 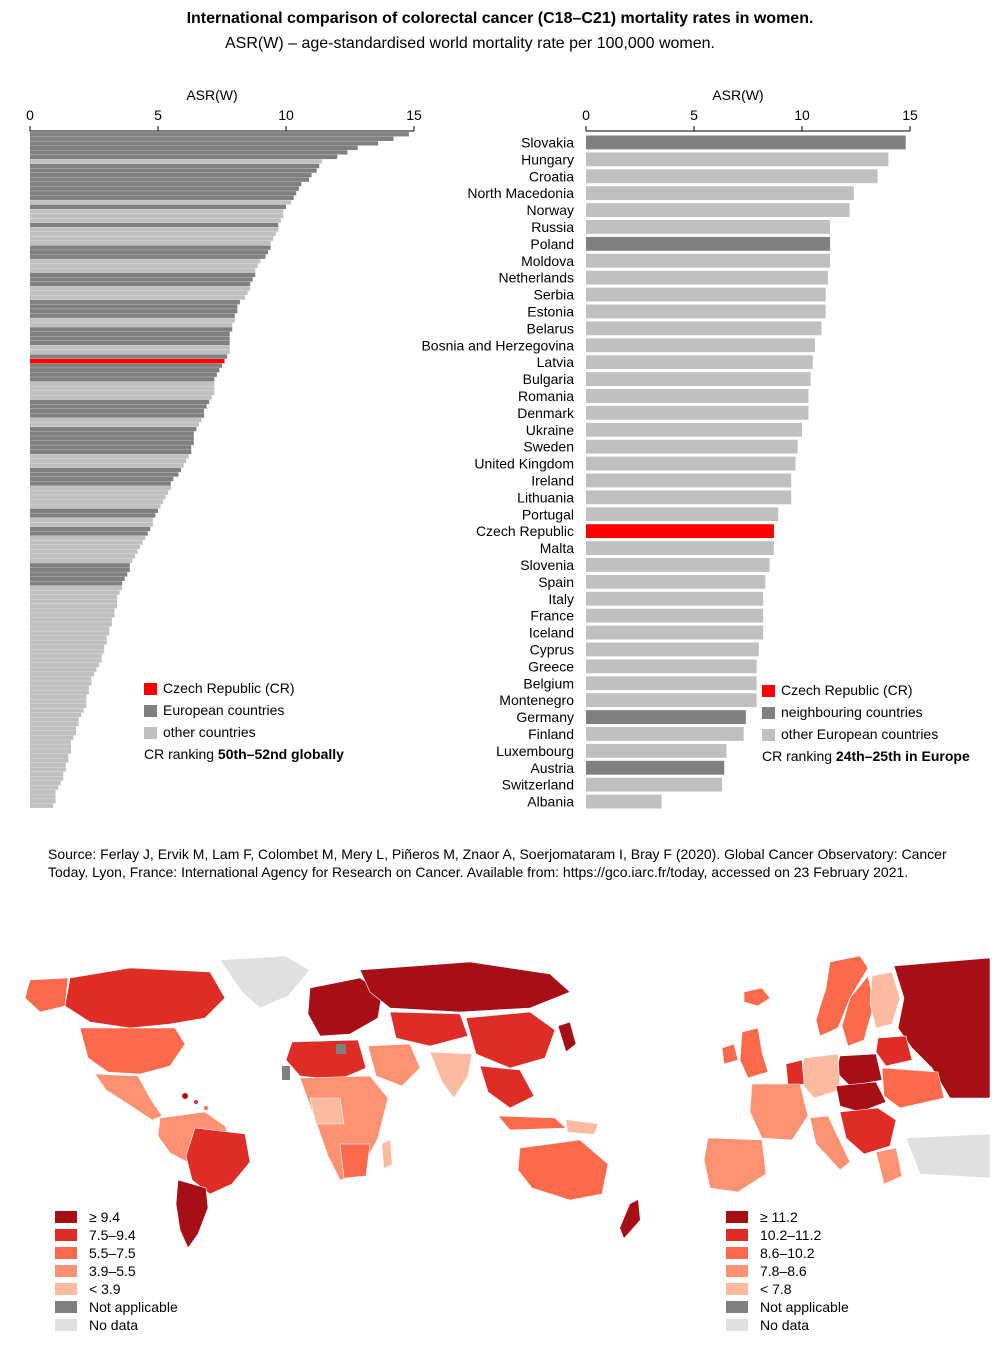 What do you see at coordinates (586, 115) in the screenshot?
I see `x-tick-label: 0` at bounding box center [586, 115].